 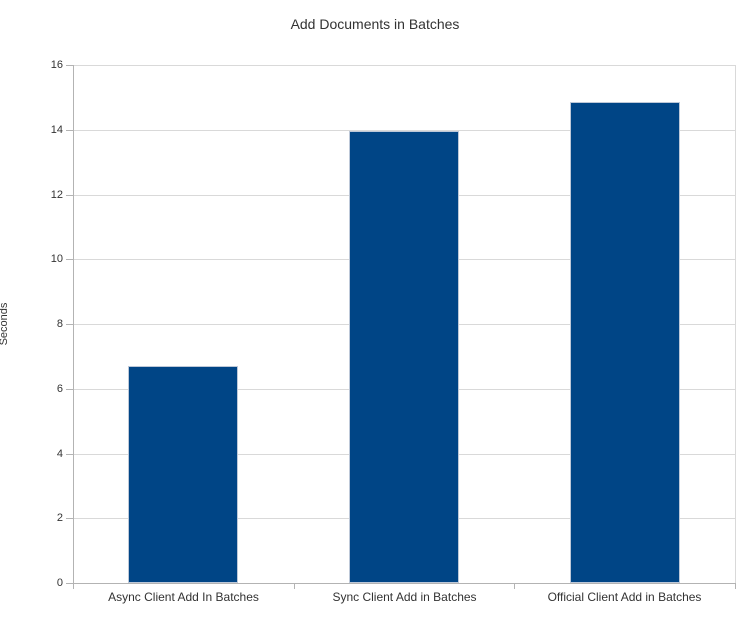 What do you see at coordinates (59, 389) in the screenshot?
I see `y-tick-label: 6` at bounding box center [59, 389].